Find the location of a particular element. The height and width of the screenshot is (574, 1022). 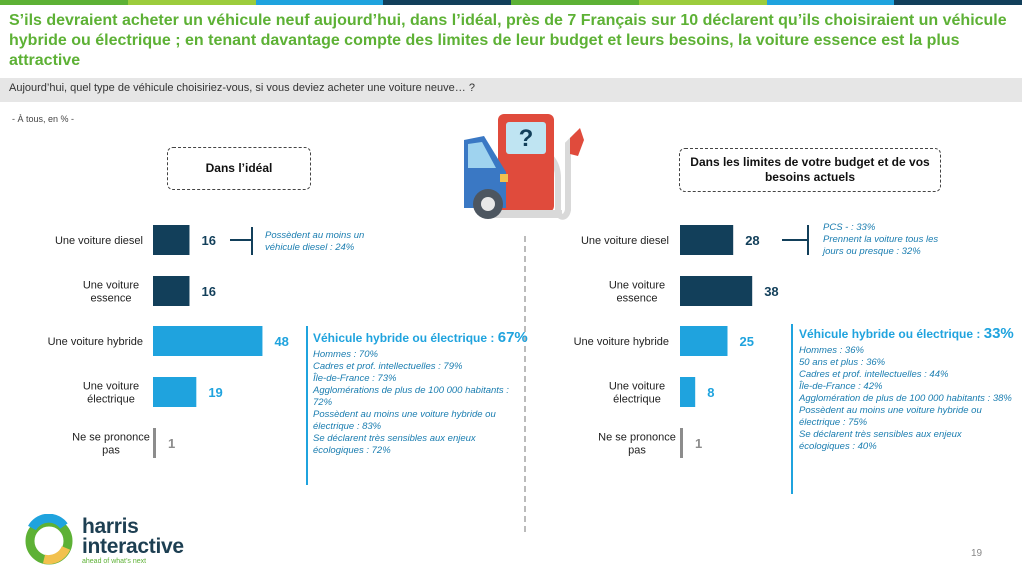

left-group-item: Hommes : 70% is located at coordinates (345, 354).